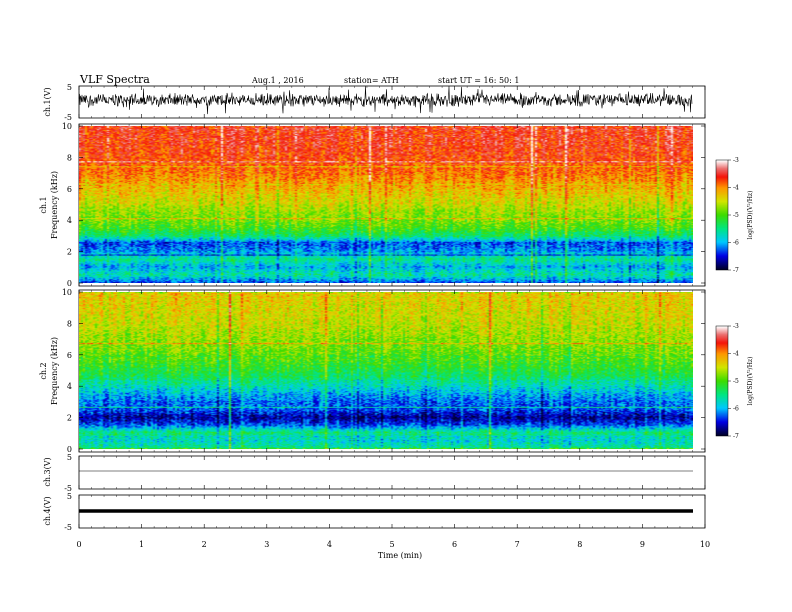 This screenshot has width=792, height=612. What do you see at coordinates (47, 510) in the screenshot?
I see `ch4-waveform-ylabel: ch.4(V)` at bounding box center [47, 510].